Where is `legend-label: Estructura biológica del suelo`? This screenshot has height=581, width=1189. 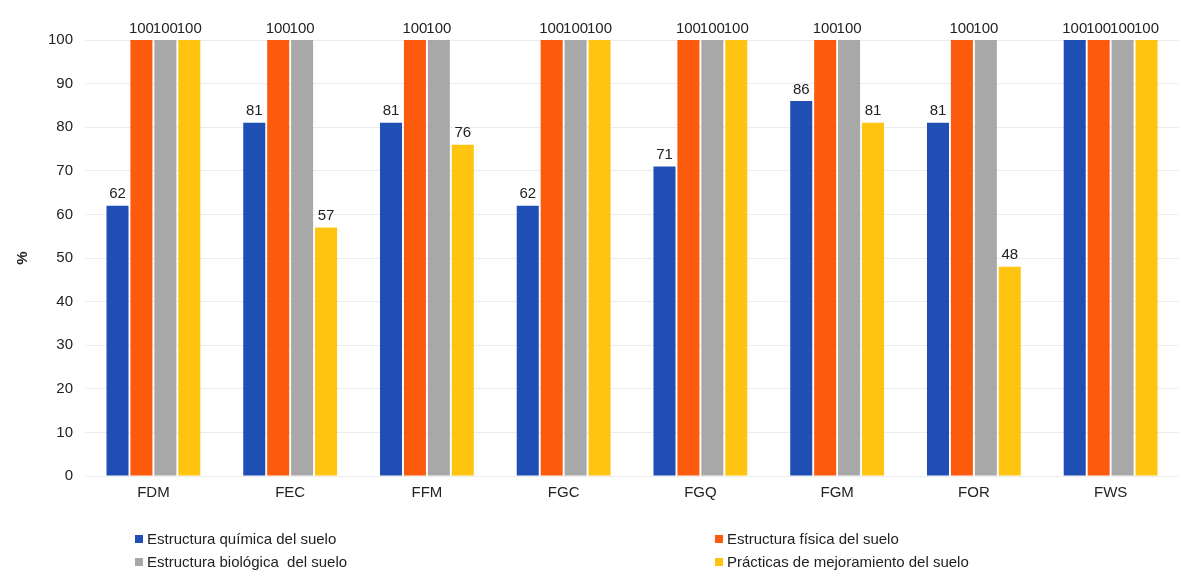
legend-label: Estructura biológica del suelo is located at coordinates (247, 561).